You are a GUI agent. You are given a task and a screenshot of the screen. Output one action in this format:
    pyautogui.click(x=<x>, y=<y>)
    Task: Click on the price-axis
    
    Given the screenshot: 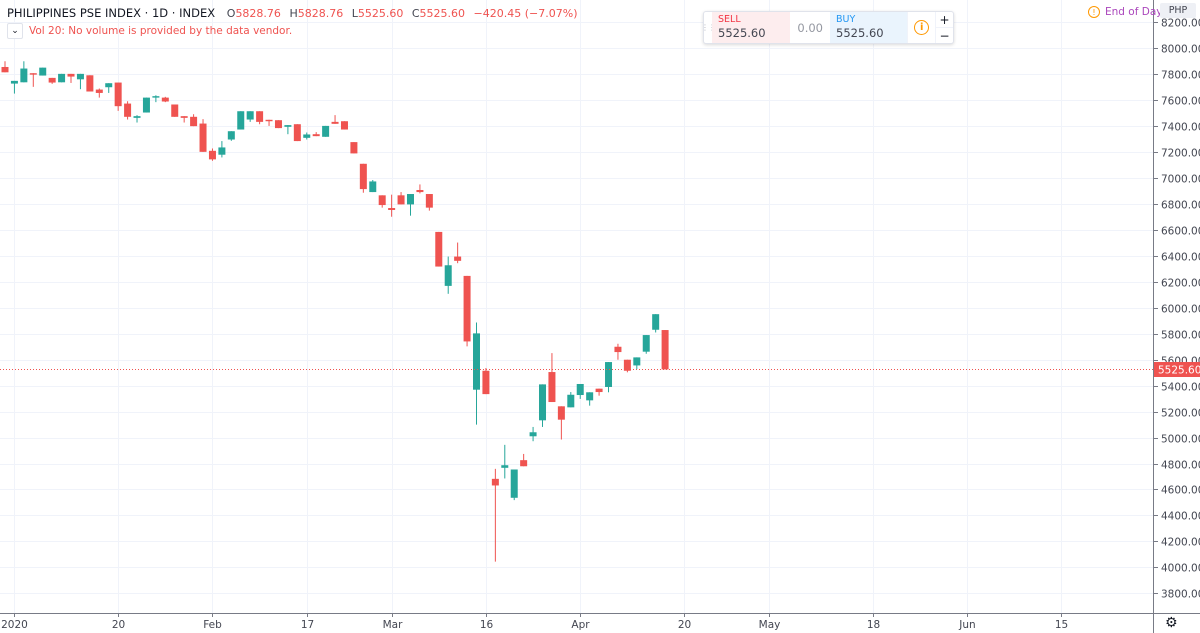 What is the action you would take?
    pyautogui.click(x=1176, y=316)
    